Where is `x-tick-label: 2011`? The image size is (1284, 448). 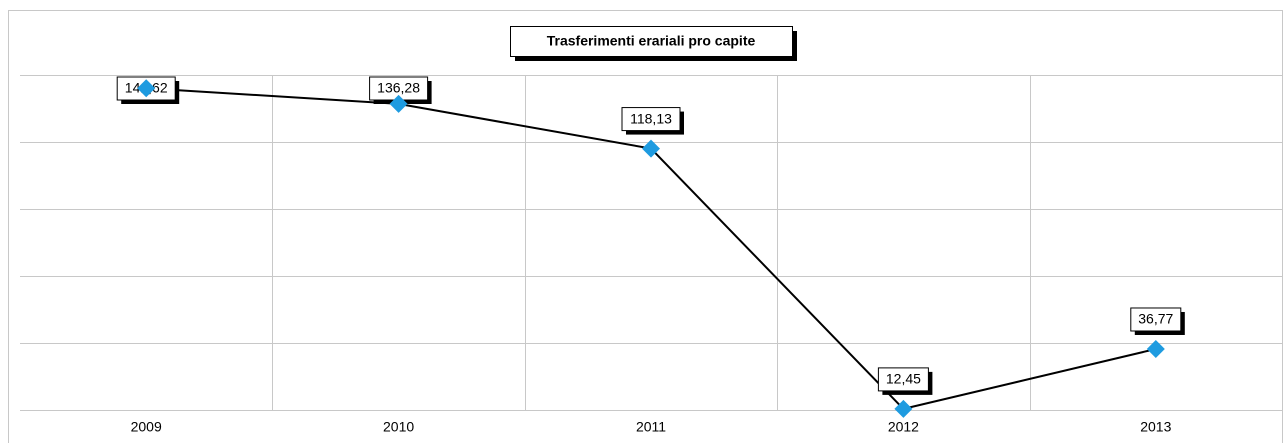 x-tick-label: 2011 is located at coordinates (651, 427).